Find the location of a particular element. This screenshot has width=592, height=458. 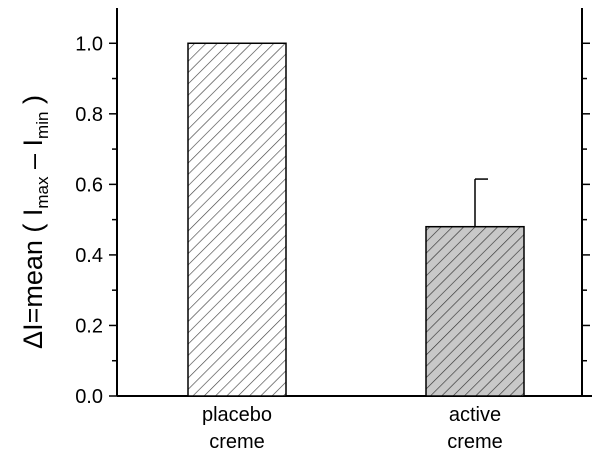

y-tick-label: 0.2 is located at coordinates (89, 326).